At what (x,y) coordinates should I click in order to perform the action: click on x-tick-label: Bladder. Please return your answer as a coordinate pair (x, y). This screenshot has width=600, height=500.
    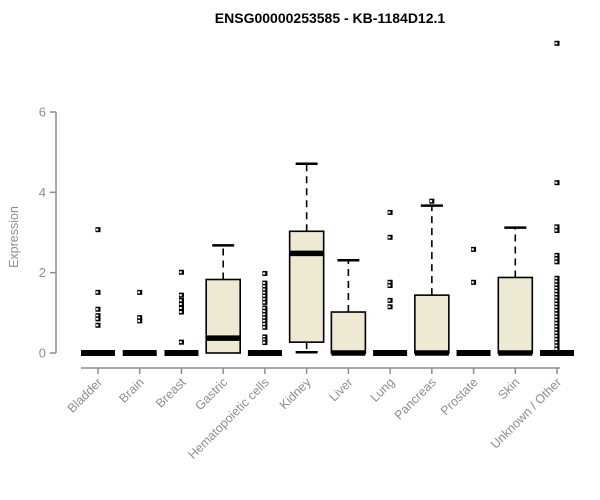
    Looking at the image, I should click on (85, 395).